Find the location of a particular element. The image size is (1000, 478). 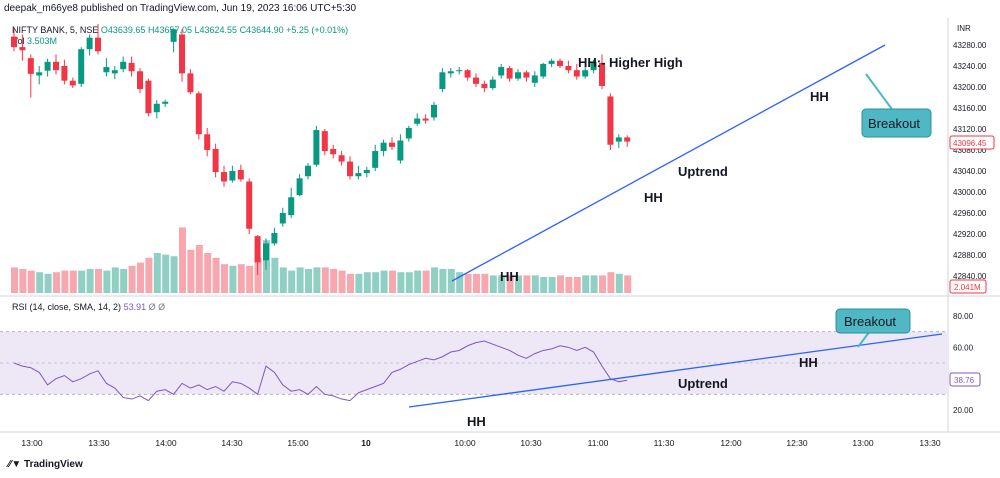

current-rsi-tag: 38.76 is located at coordinates (965, 379).